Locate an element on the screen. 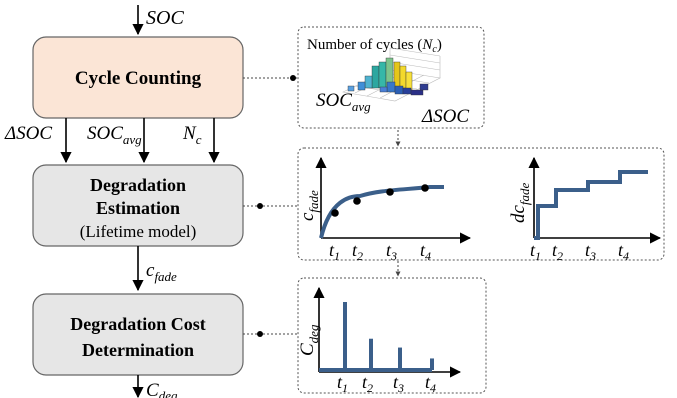 The image size is (677, 398). degradation-estimation-line1: Degradation is located at coordinates (138, 185).